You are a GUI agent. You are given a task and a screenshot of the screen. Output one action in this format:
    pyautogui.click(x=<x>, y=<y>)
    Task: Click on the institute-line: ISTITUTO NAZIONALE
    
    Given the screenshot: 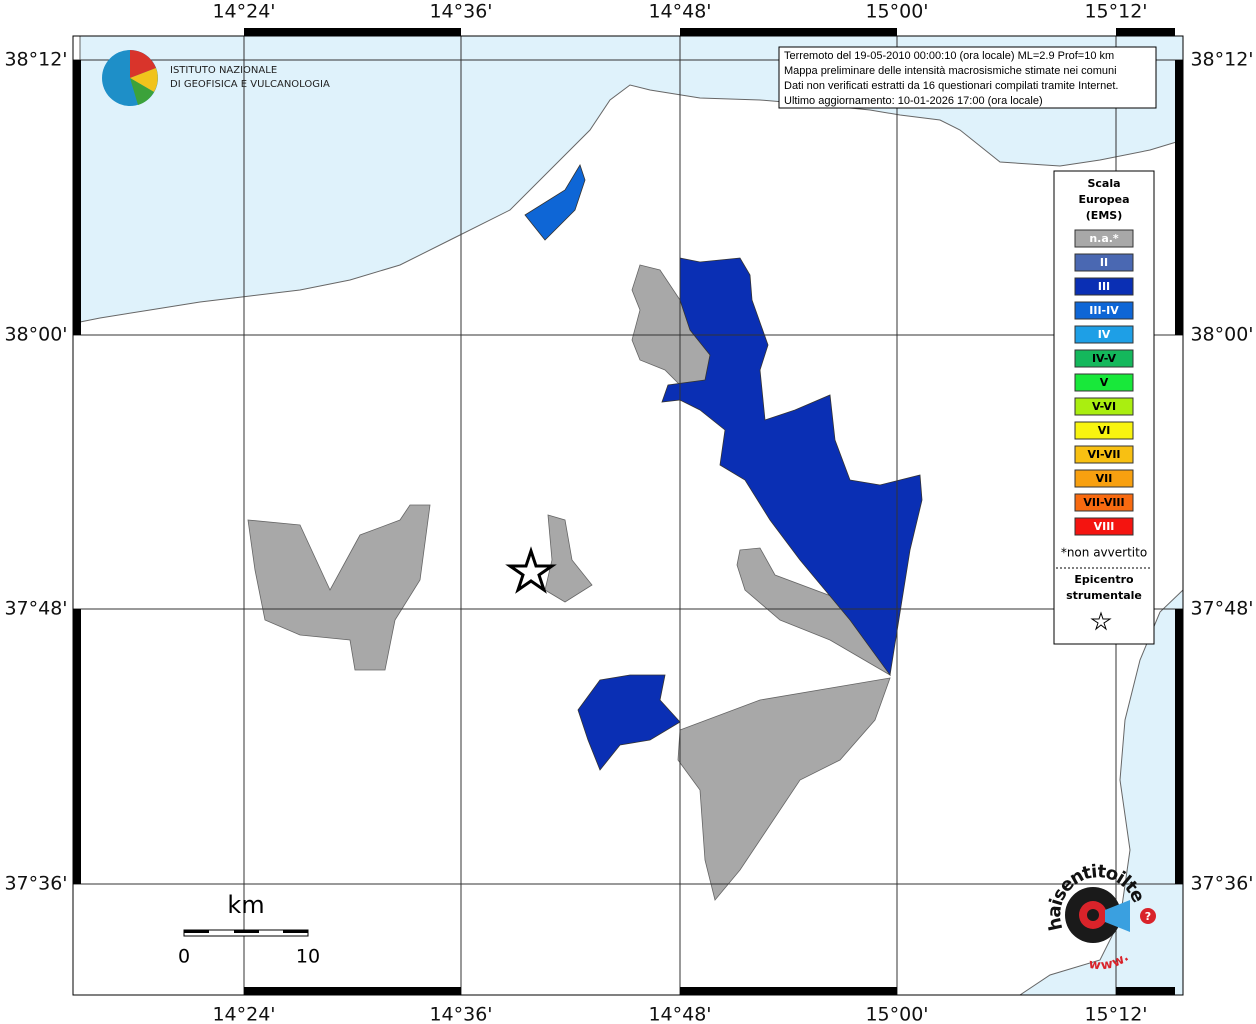 What is the action you would take?
    pyautogui.click(x=223, y=70)
    